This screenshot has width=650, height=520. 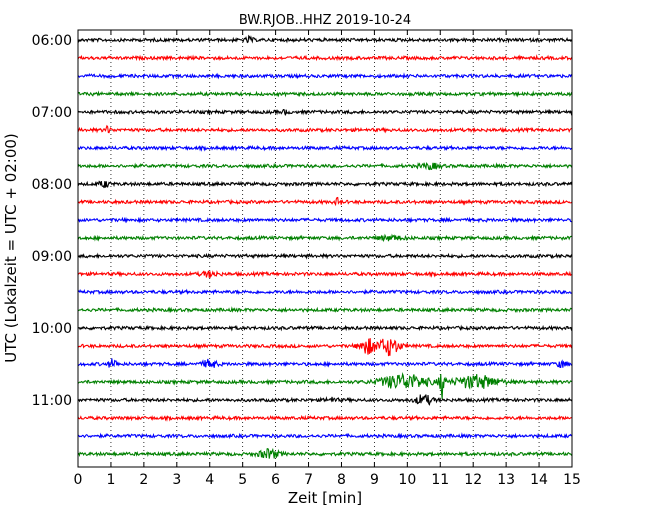 I want to click on y-tick-label-0800: 08:00, so click(x=52, y=185).